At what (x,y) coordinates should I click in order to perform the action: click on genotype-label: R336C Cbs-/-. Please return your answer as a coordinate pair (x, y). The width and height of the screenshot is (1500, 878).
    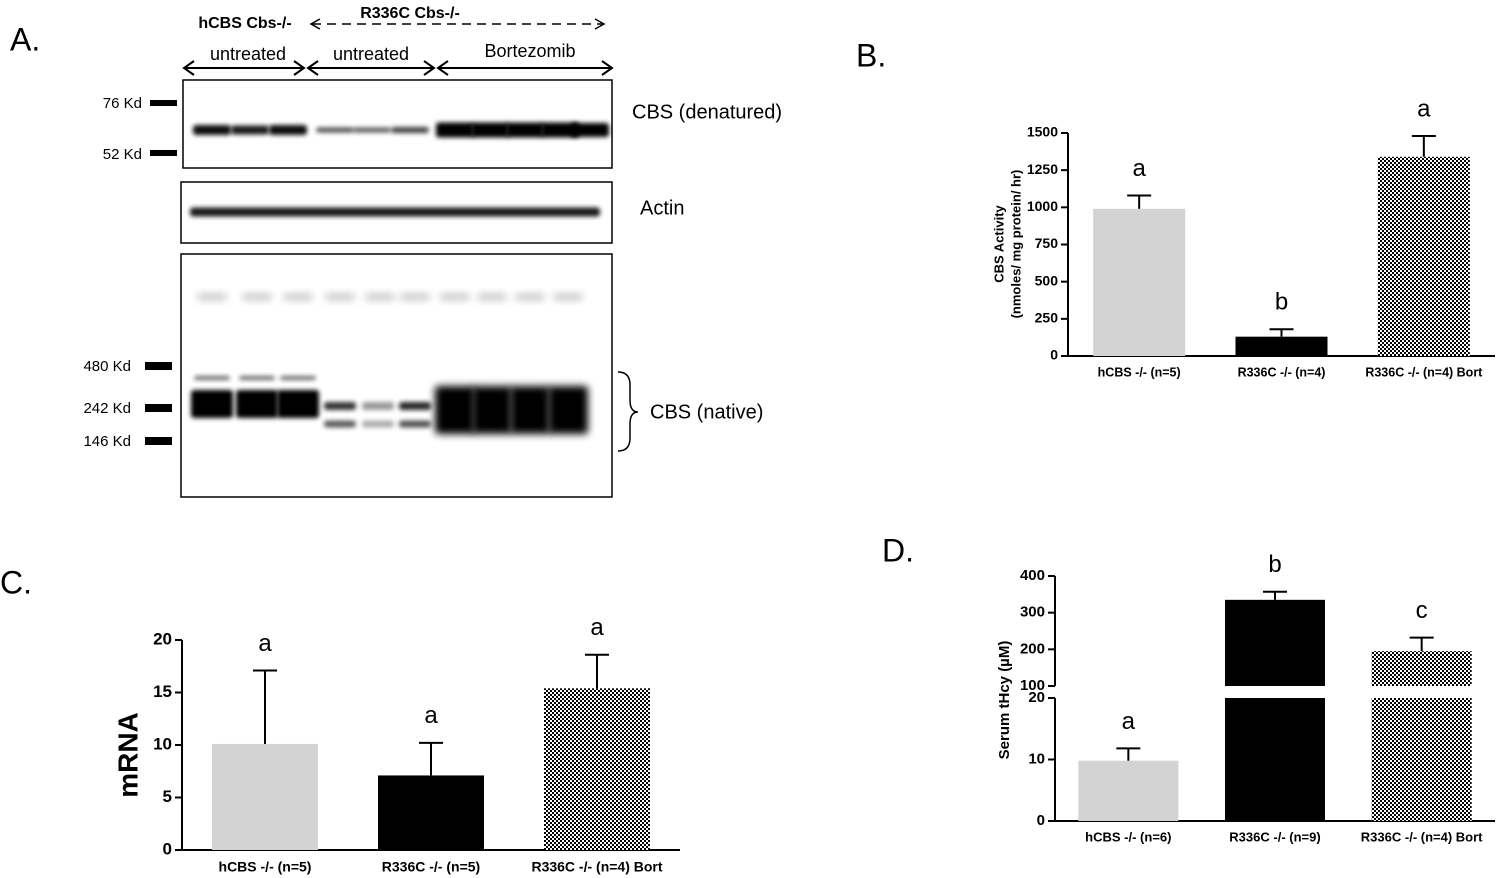
    Looking at the image, I should click on (410, 13).